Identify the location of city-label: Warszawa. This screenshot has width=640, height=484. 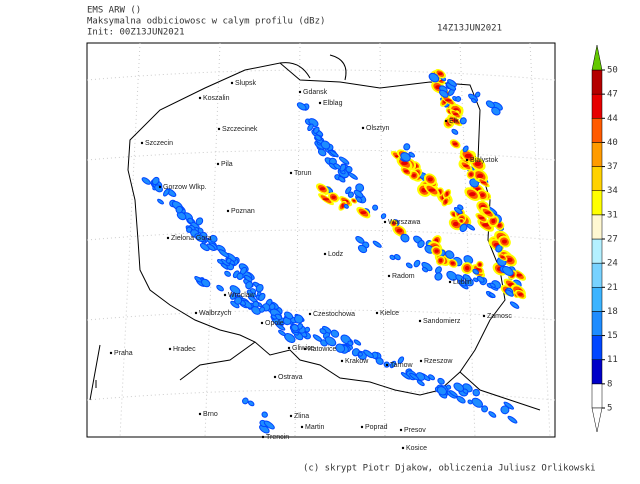
(404, 222).